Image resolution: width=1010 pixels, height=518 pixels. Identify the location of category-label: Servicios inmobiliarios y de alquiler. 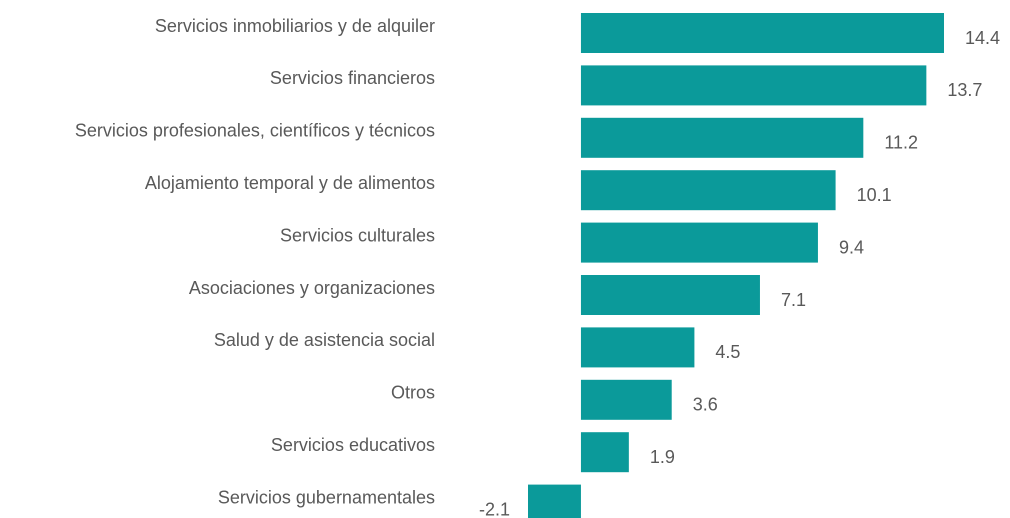
(295, 26).